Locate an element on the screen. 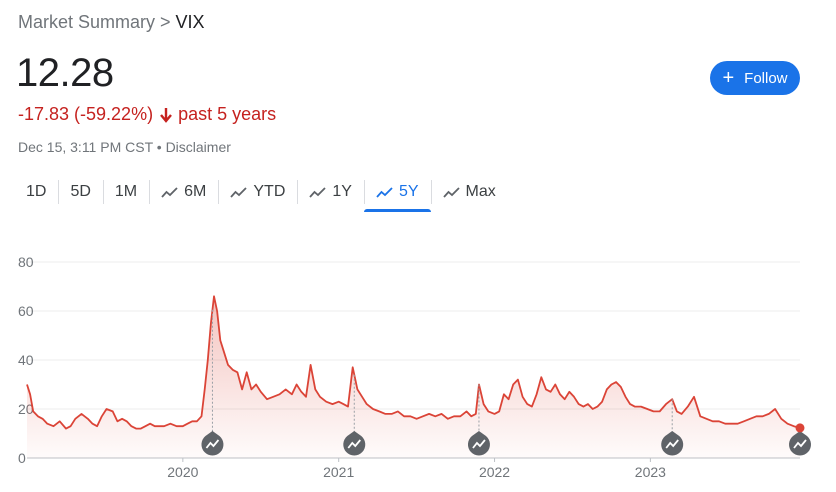  x-tick-label: 2021 is located at coordinates (338, 472).